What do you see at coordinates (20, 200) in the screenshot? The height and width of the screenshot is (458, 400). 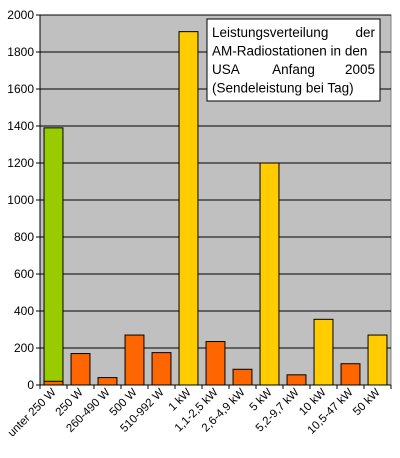 I see `y-tick-label: 1000` at bounding box center [20, 200].